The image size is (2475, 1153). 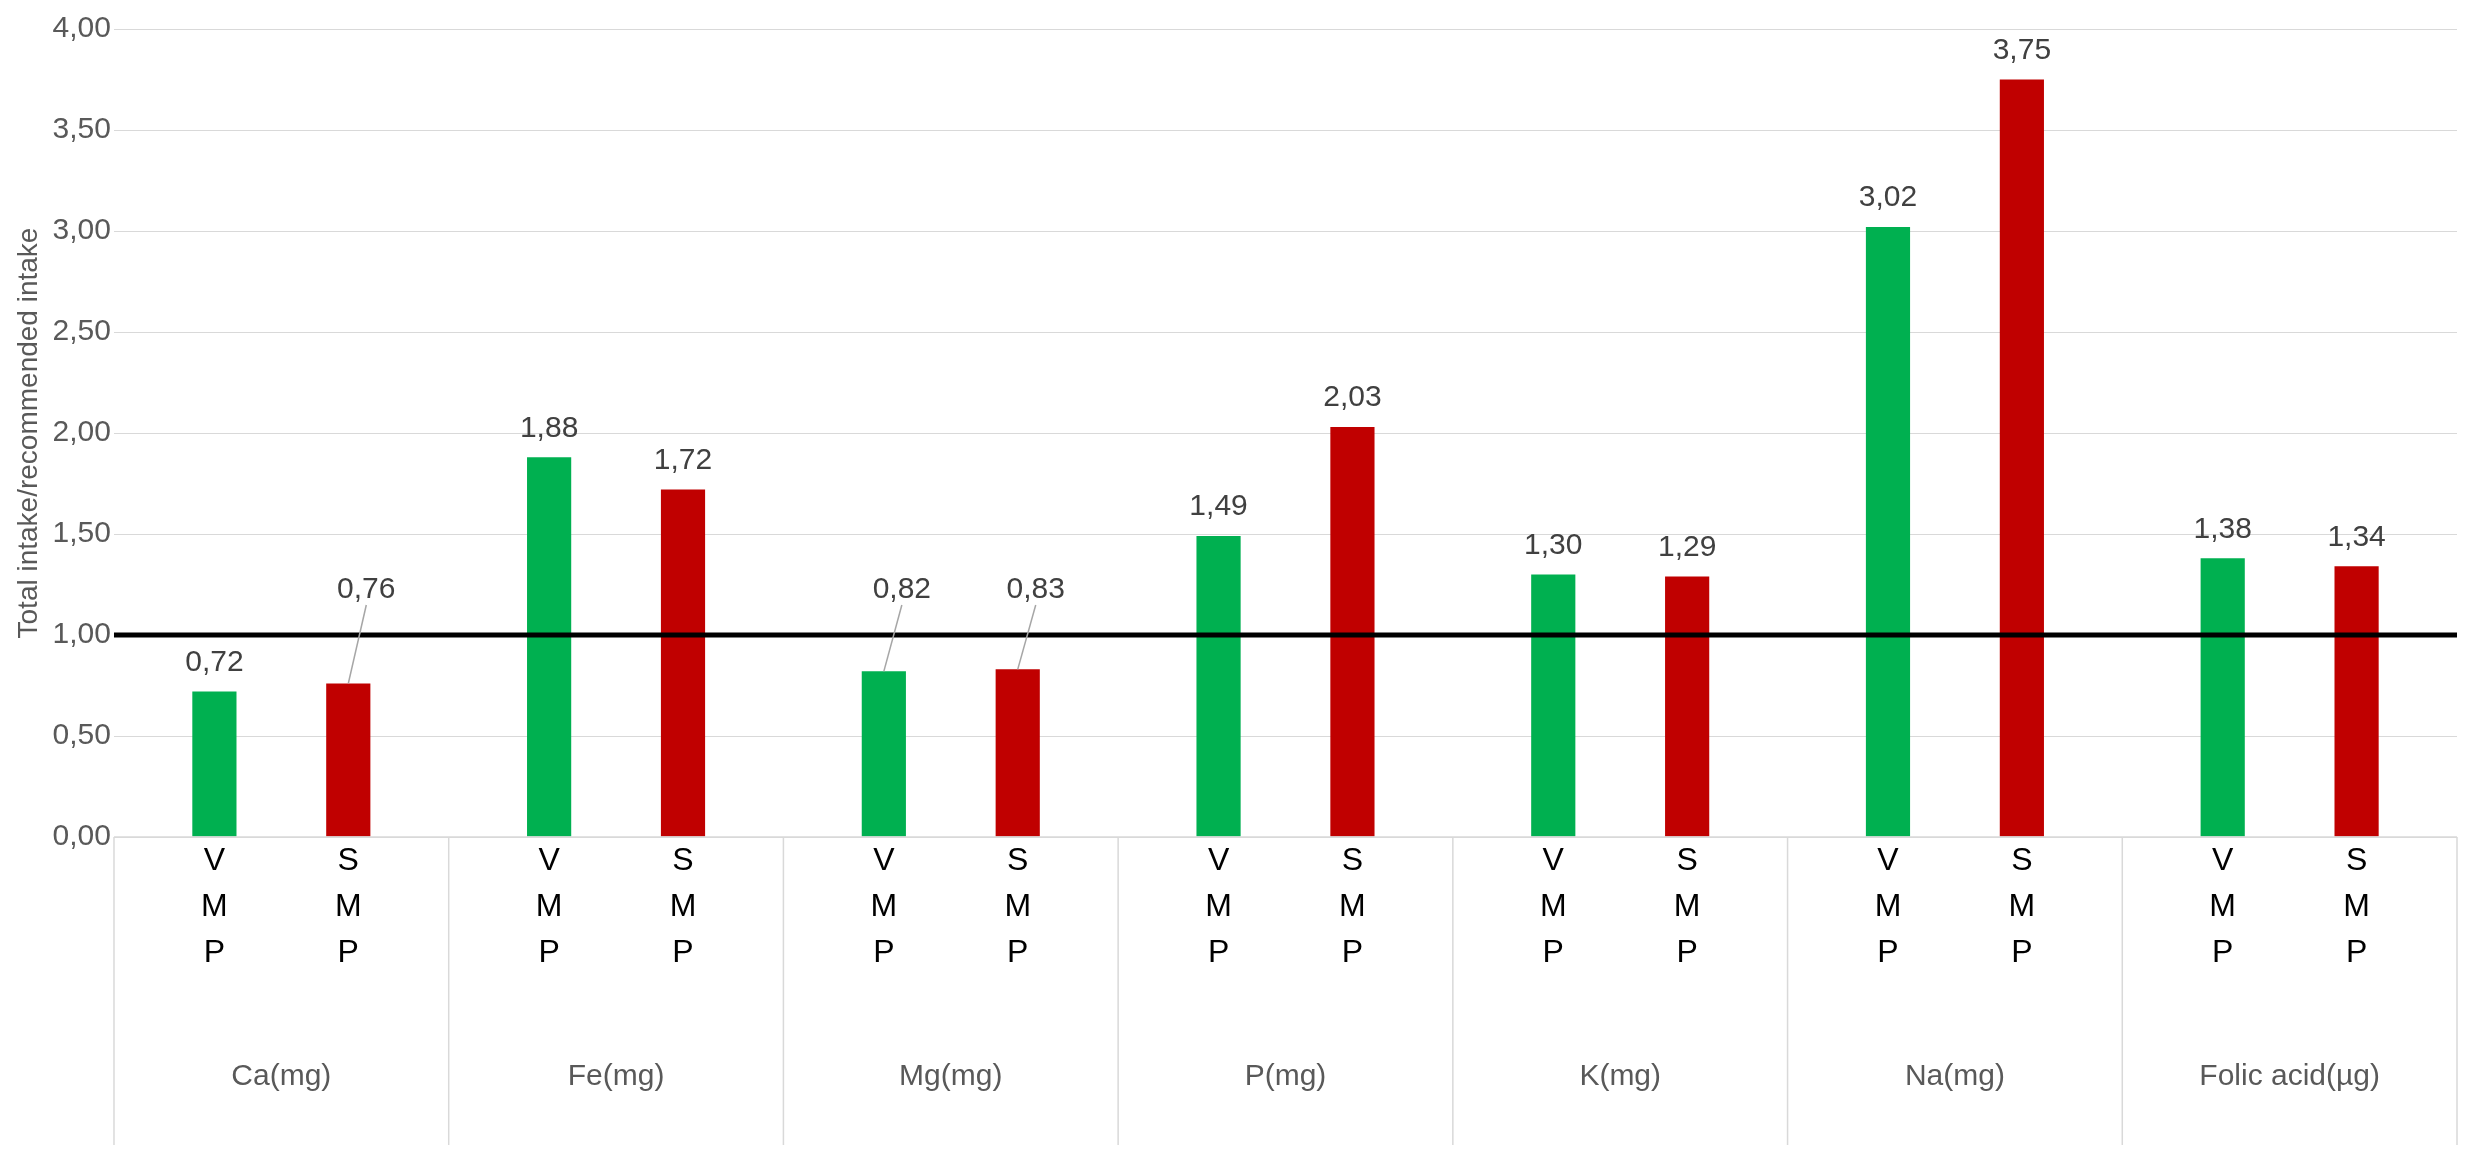 What do you see at coordinates (81, 330) in the screenshot?
I see `y-tick-label: 2,50` at bounding box center [81, 330].